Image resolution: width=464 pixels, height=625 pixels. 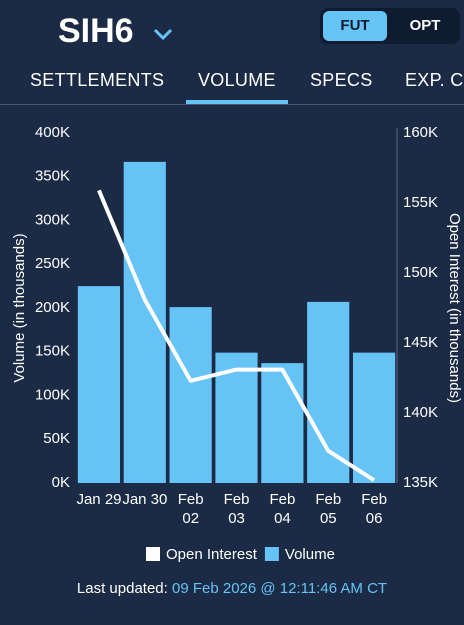 I want to click on tab: VOLUME, so click(x=237, y=80).